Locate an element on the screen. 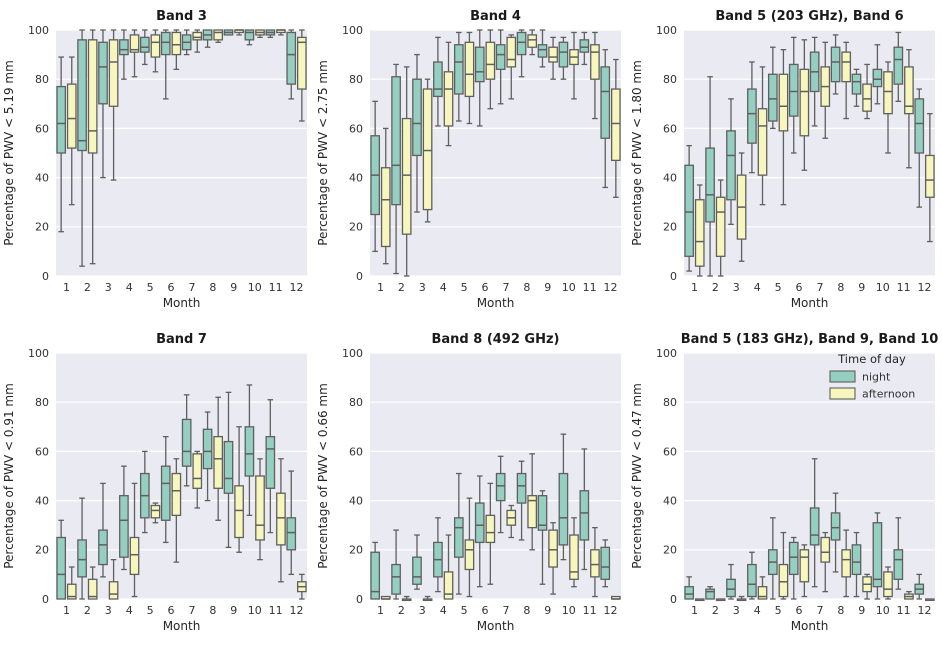  y-tick-label: 60 is located at coordinates (670, 451).